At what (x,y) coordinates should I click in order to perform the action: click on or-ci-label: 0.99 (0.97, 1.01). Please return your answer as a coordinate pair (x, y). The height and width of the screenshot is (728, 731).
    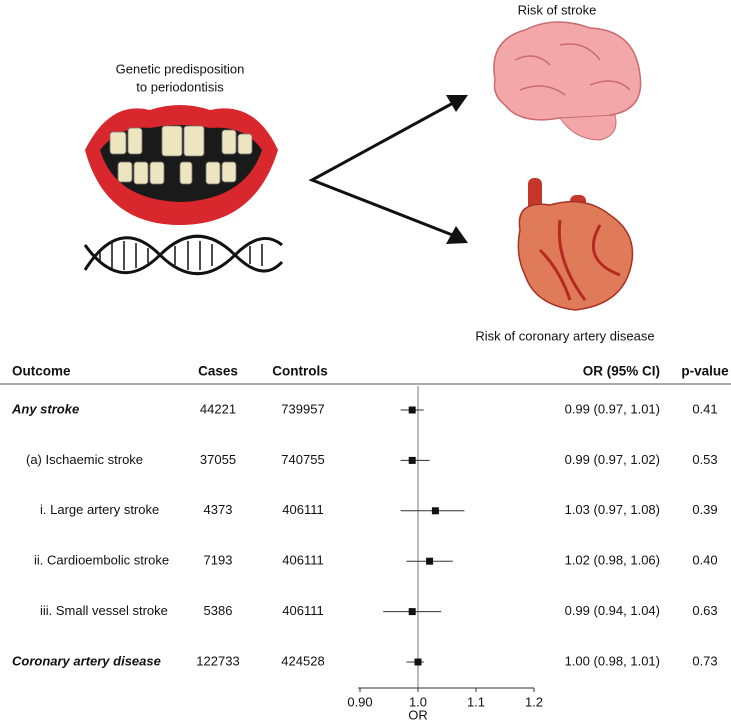
    Looking at the image, I should click on (612, 408).